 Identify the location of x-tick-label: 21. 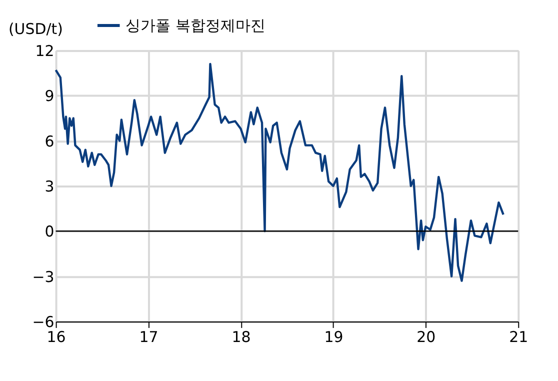
(518, 337).